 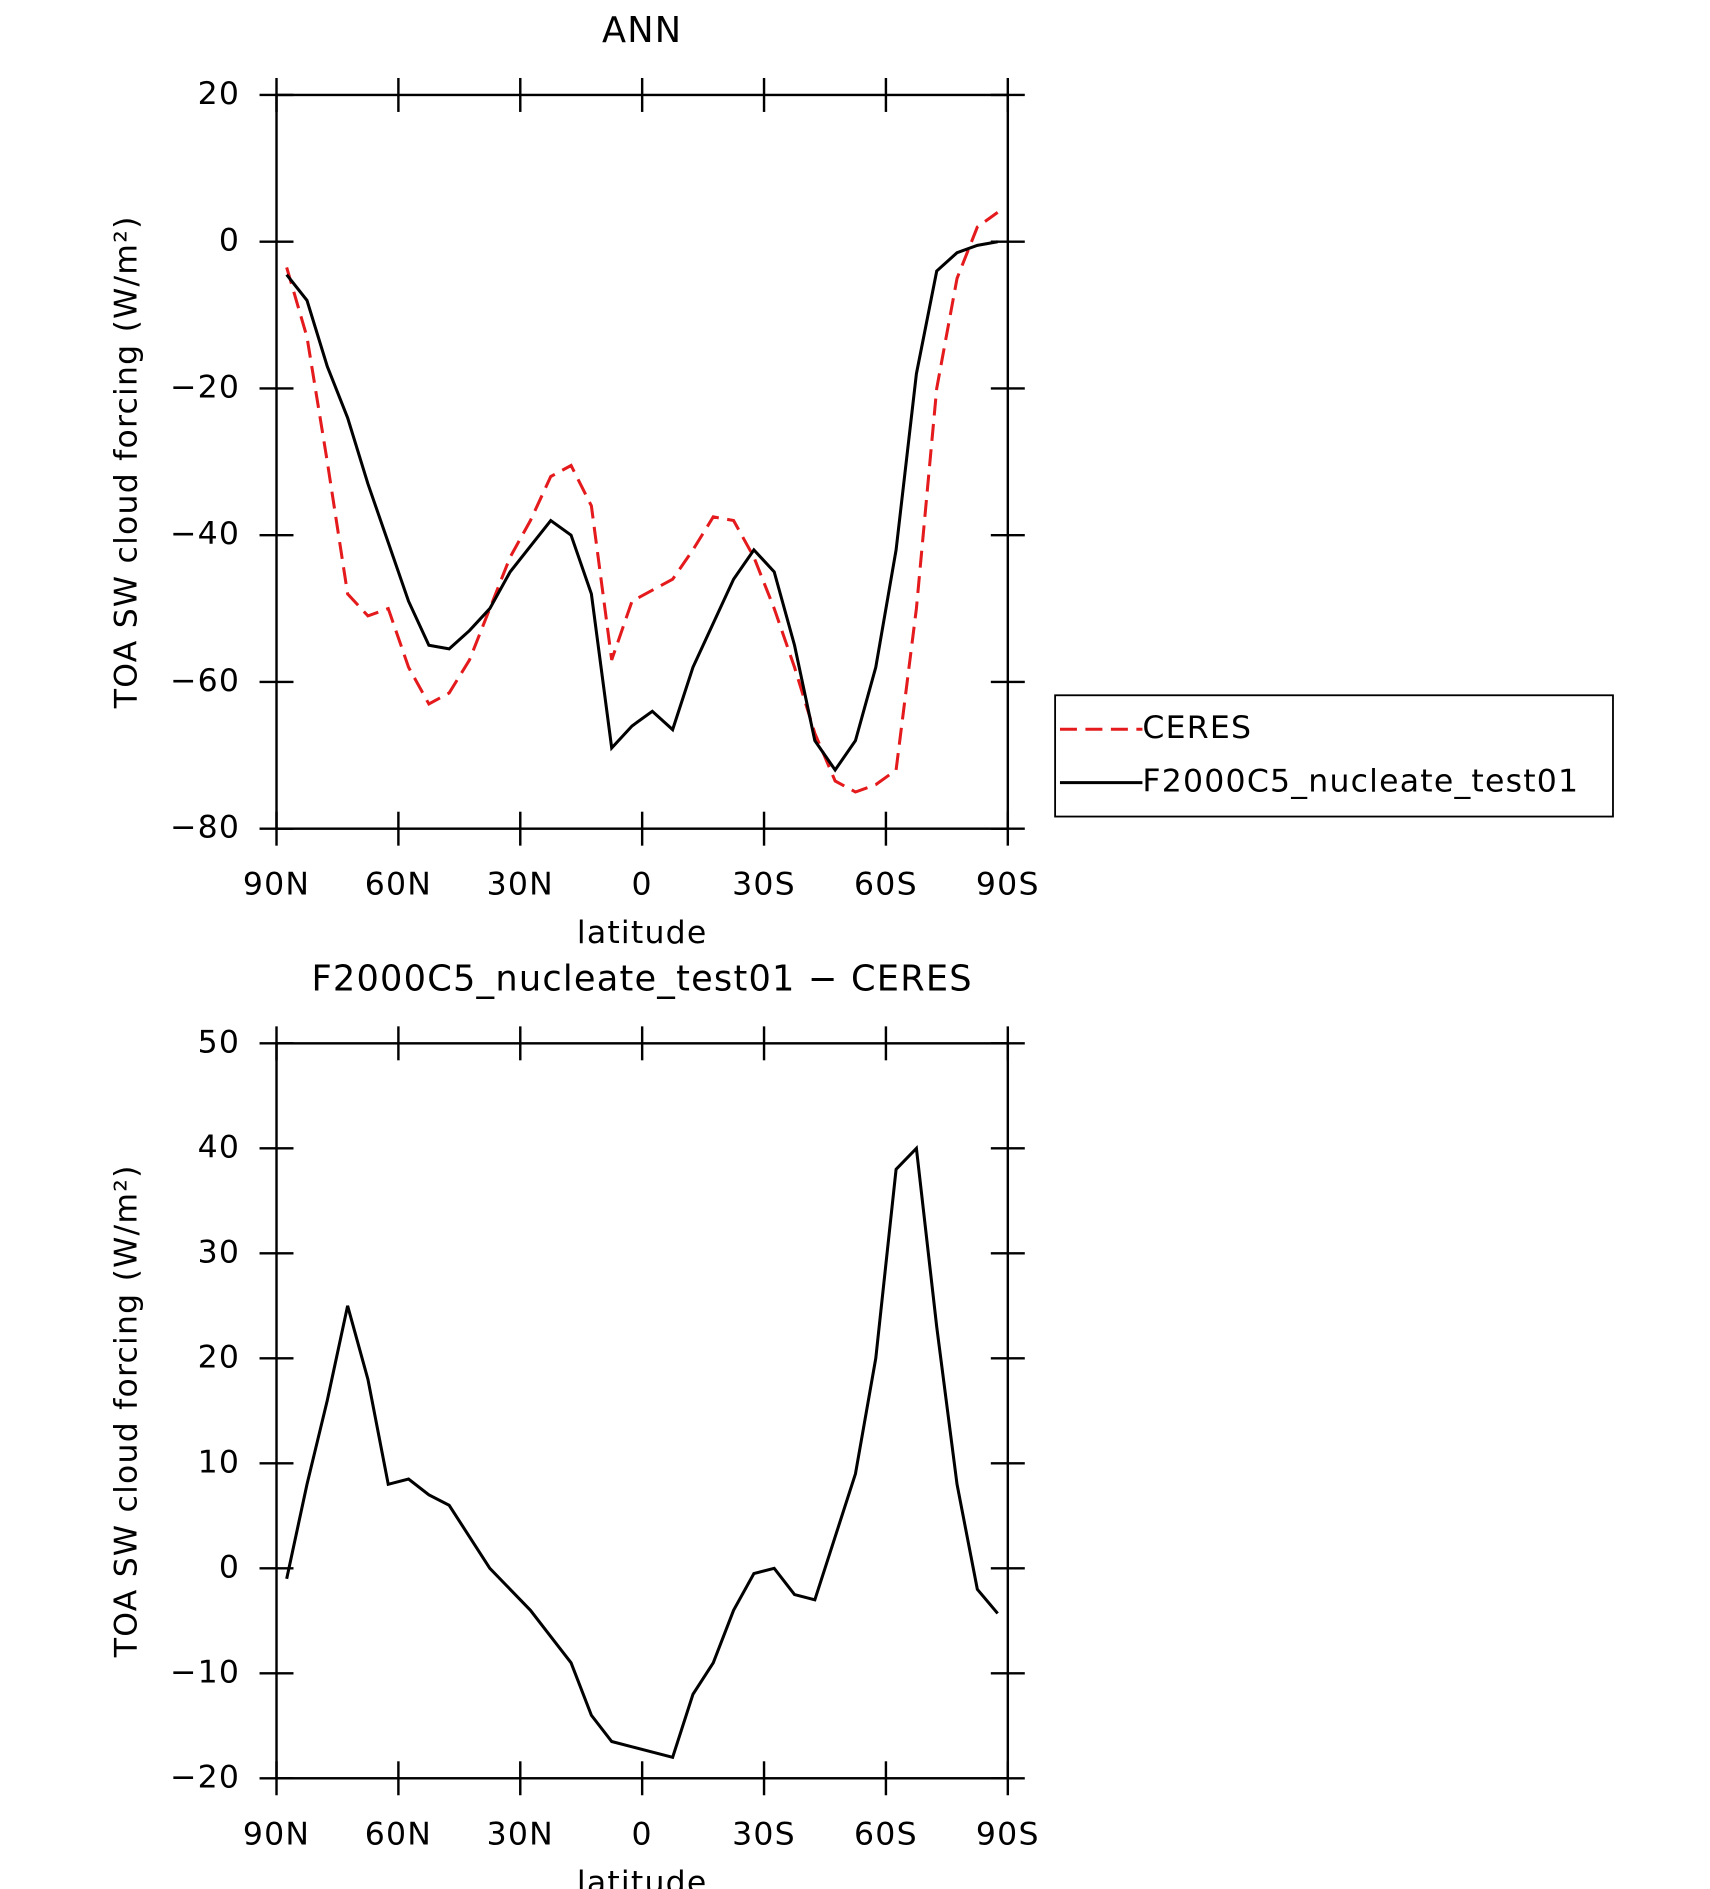 I want to click on y-tick-label: −10, so click(x=205, y=1672).